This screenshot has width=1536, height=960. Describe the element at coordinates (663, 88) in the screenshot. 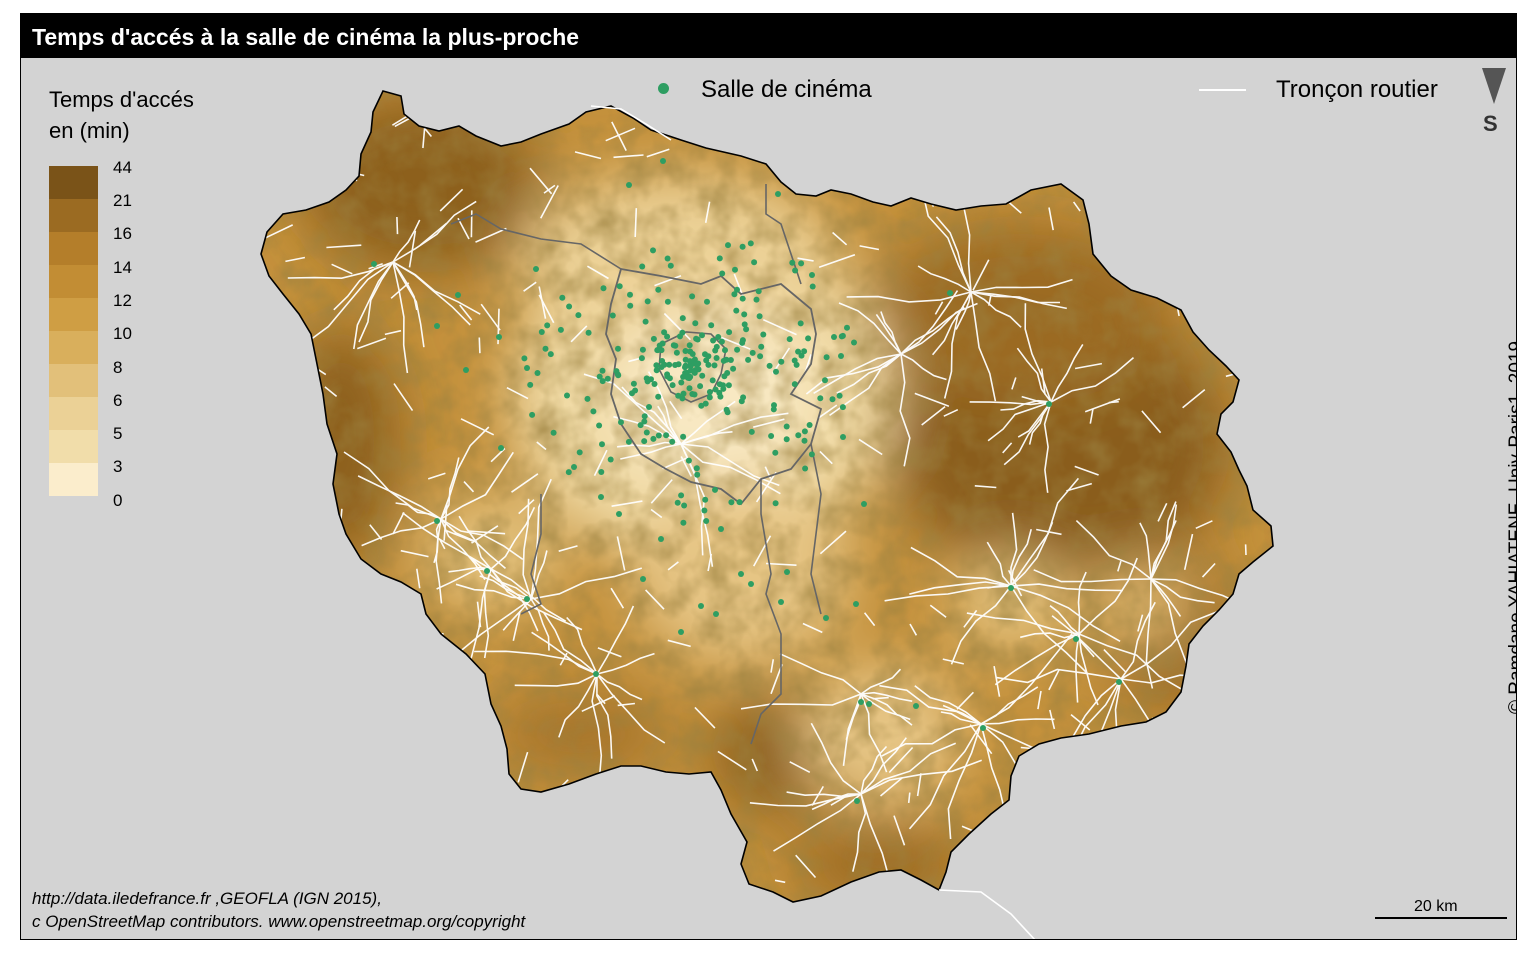

I see `cinema-legend-dot` at that location.